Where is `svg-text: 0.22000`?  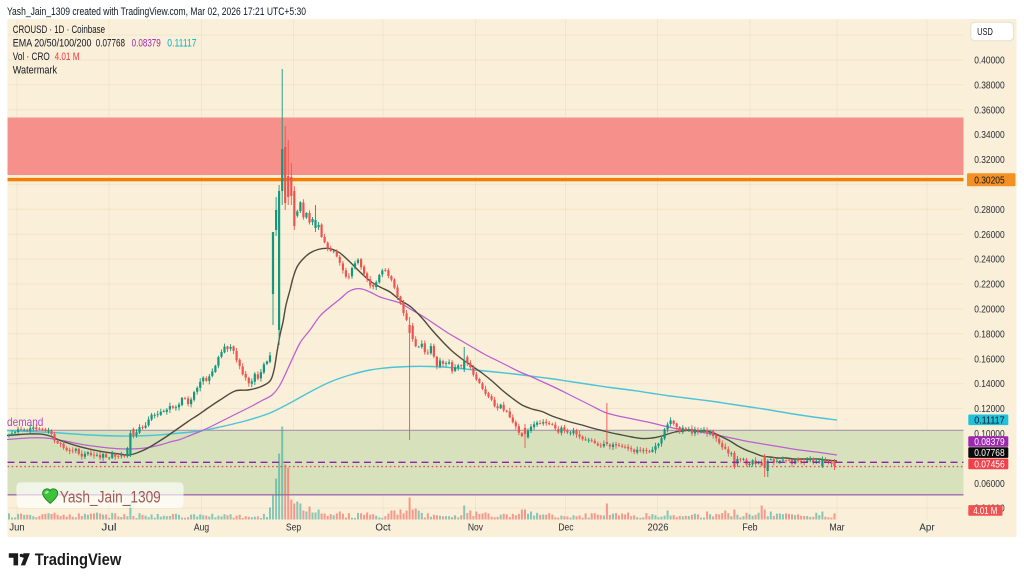 svg-text: 0.22000 is located at coordinates (989, 285).